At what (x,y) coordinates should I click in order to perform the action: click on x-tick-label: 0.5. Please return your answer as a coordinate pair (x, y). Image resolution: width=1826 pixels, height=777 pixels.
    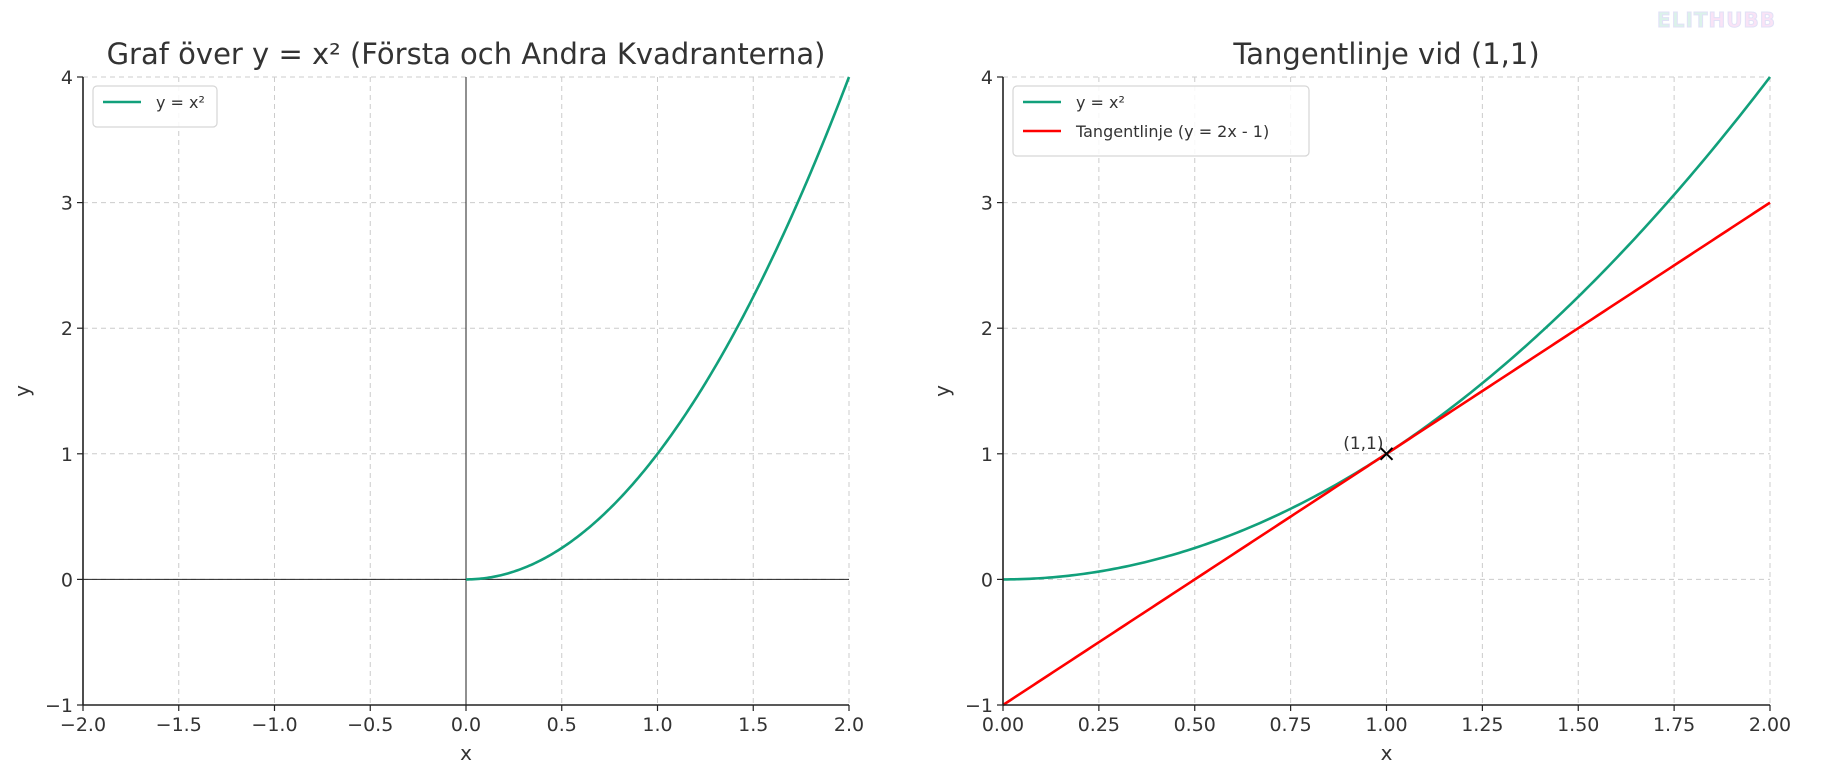
    Looking at the image, I should click on (562, 725).